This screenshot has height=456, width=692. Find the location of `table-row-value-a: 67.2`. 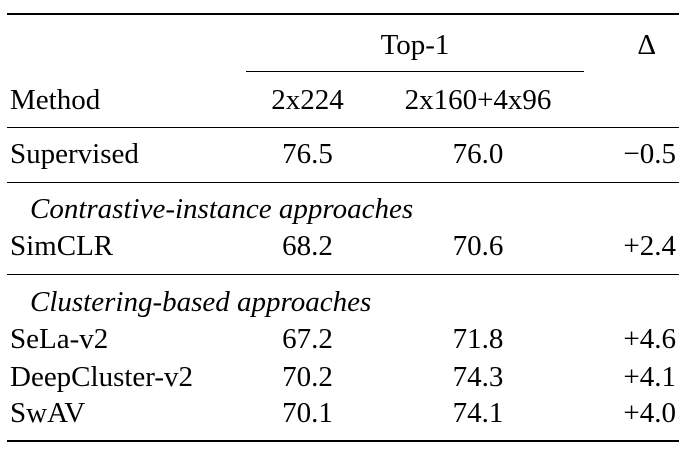

table-row-value-a: 67.2 is located at coordinates (307, 339).